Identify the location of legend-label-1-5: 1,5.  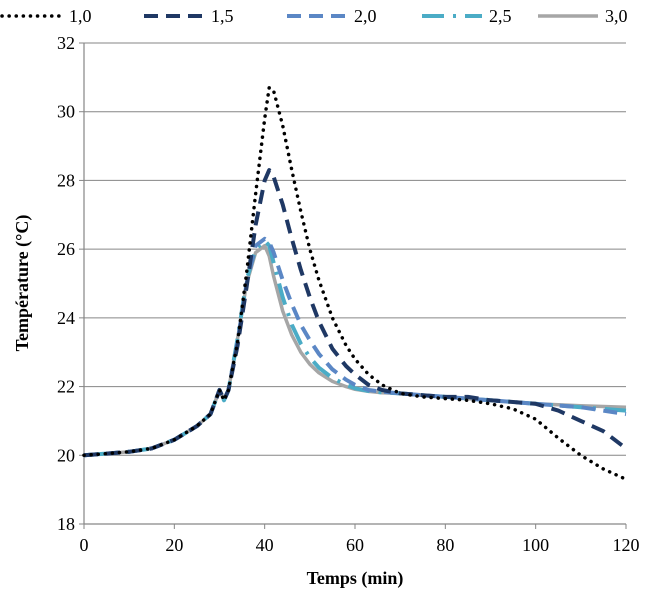
(222, 16).